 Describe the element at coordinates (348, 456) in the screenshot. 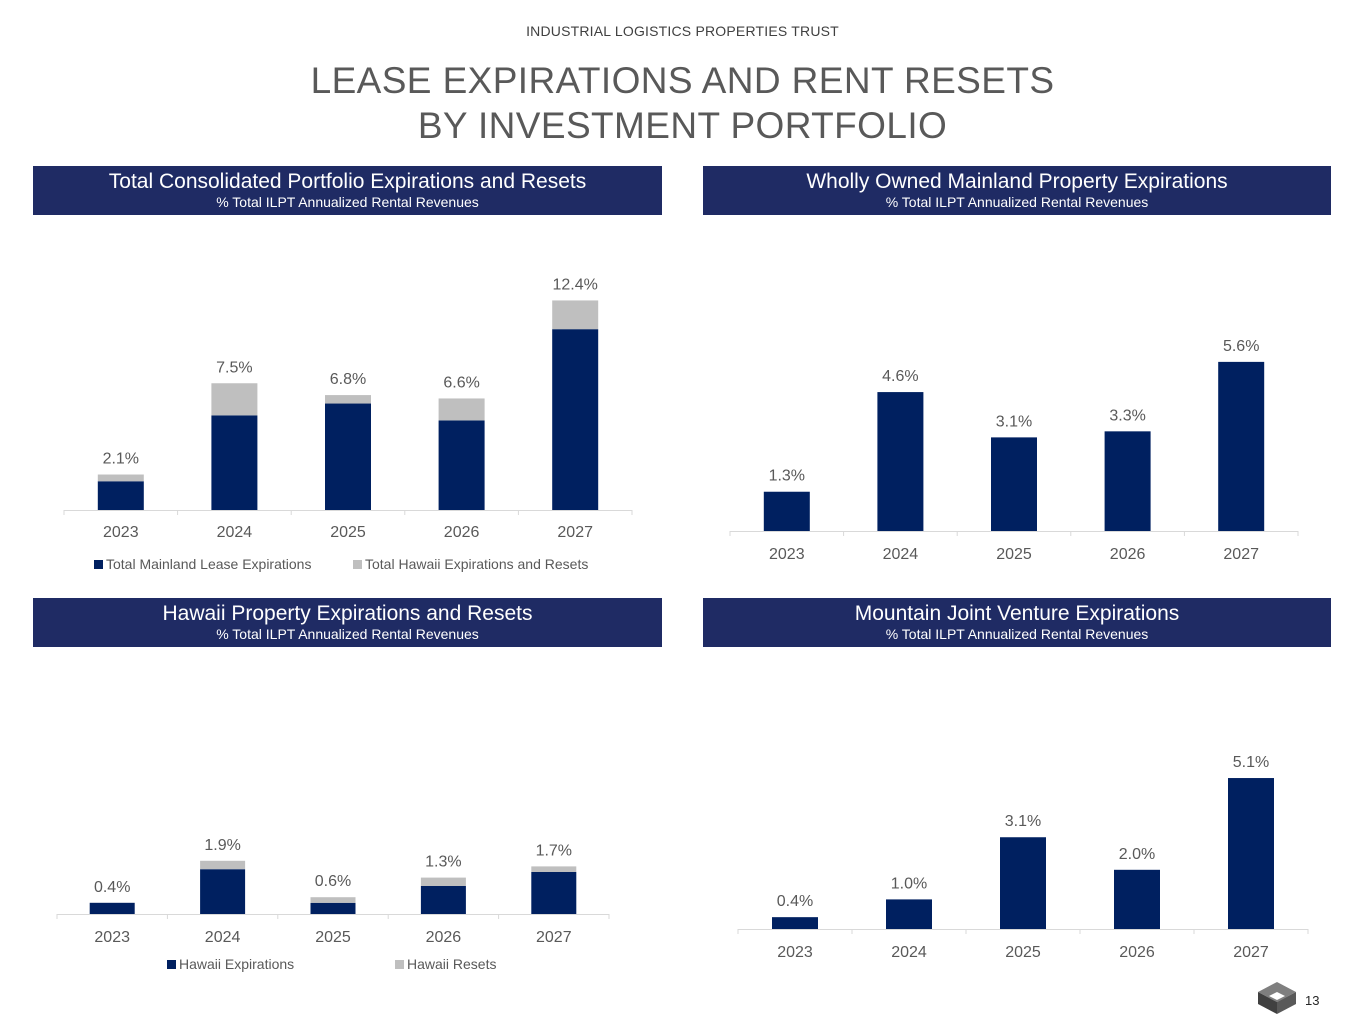

I see `bar-consolidated-primary-2025` at that location.